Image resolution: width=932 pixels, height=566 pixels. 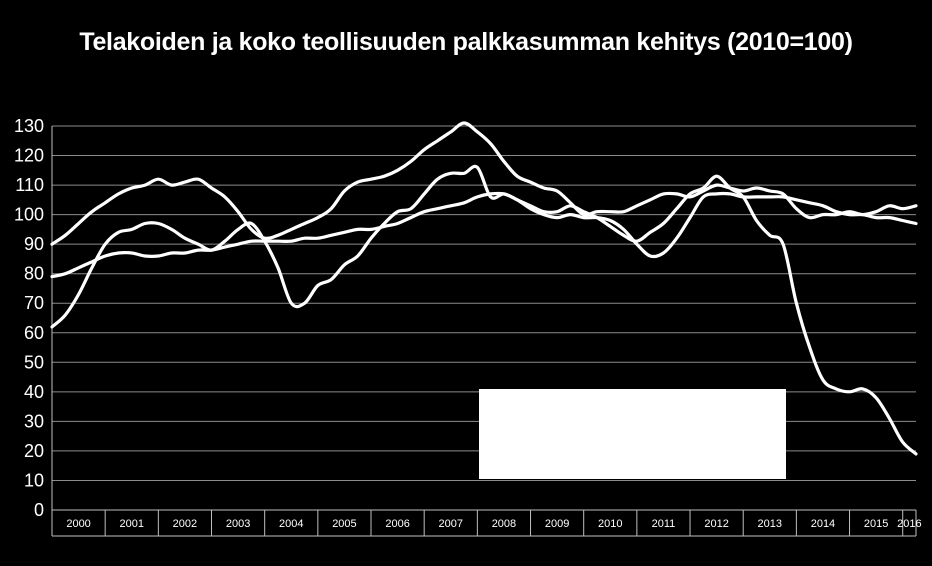 What do you see at coordinates (34, 333) in the screenshot?
I see `y-tick-label: 60` at bounding box center [34, 333].